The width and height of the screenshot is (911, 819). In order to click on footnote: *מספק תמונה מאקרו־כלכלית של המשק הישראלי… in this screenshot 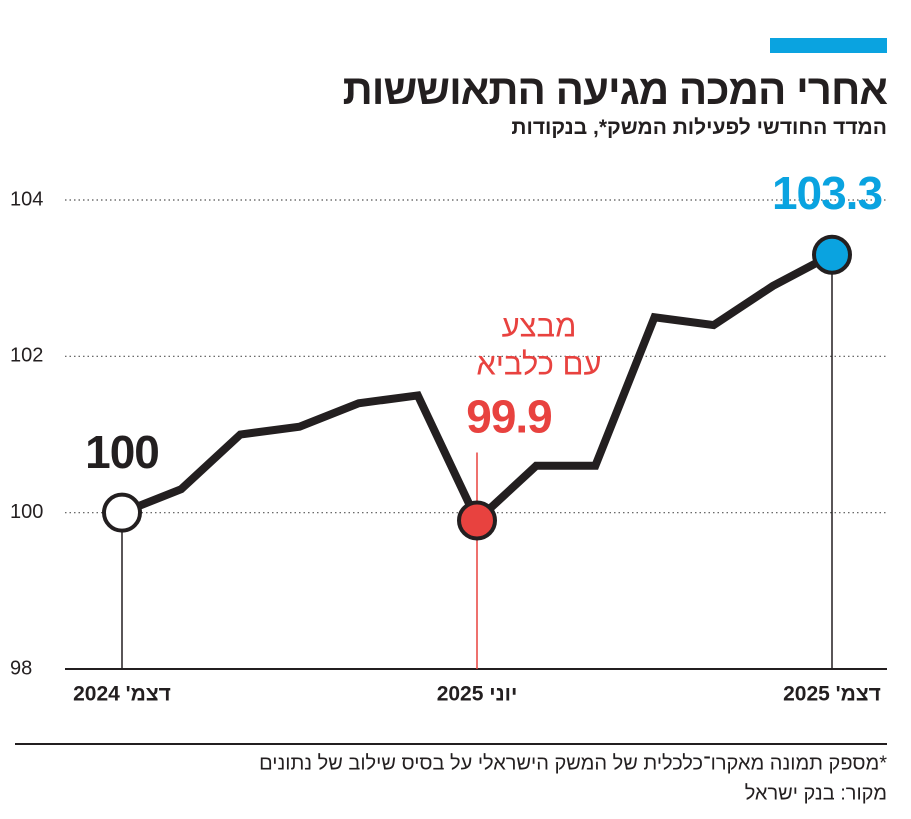, I will do `click(573, 763)`.